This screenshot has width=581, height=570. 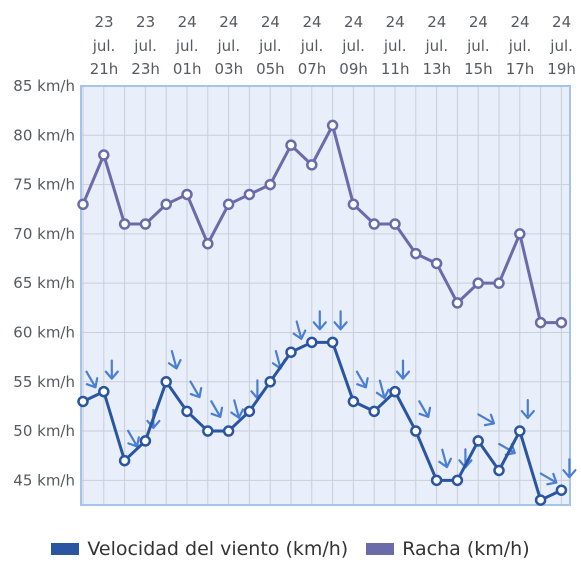 What do you see at coordinates (44, 431) in the screenshot?
I see `y-tick-label: 50 km/h` at bounding box center [44, 431].